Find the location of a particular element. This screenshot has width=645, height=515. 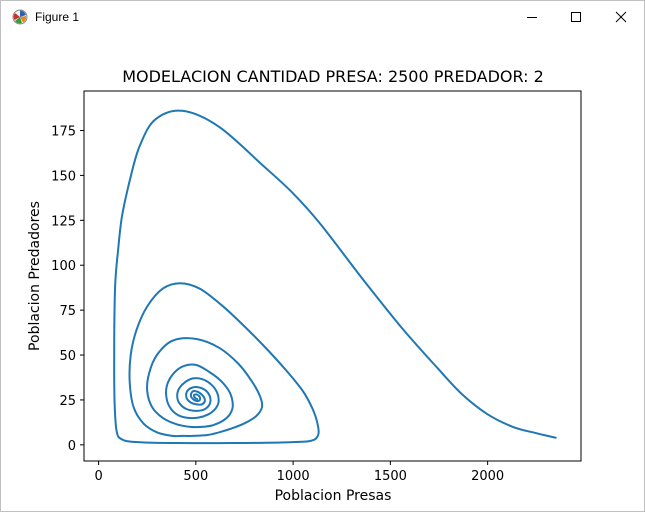

maximize-button is located at coordinates (576, 17).